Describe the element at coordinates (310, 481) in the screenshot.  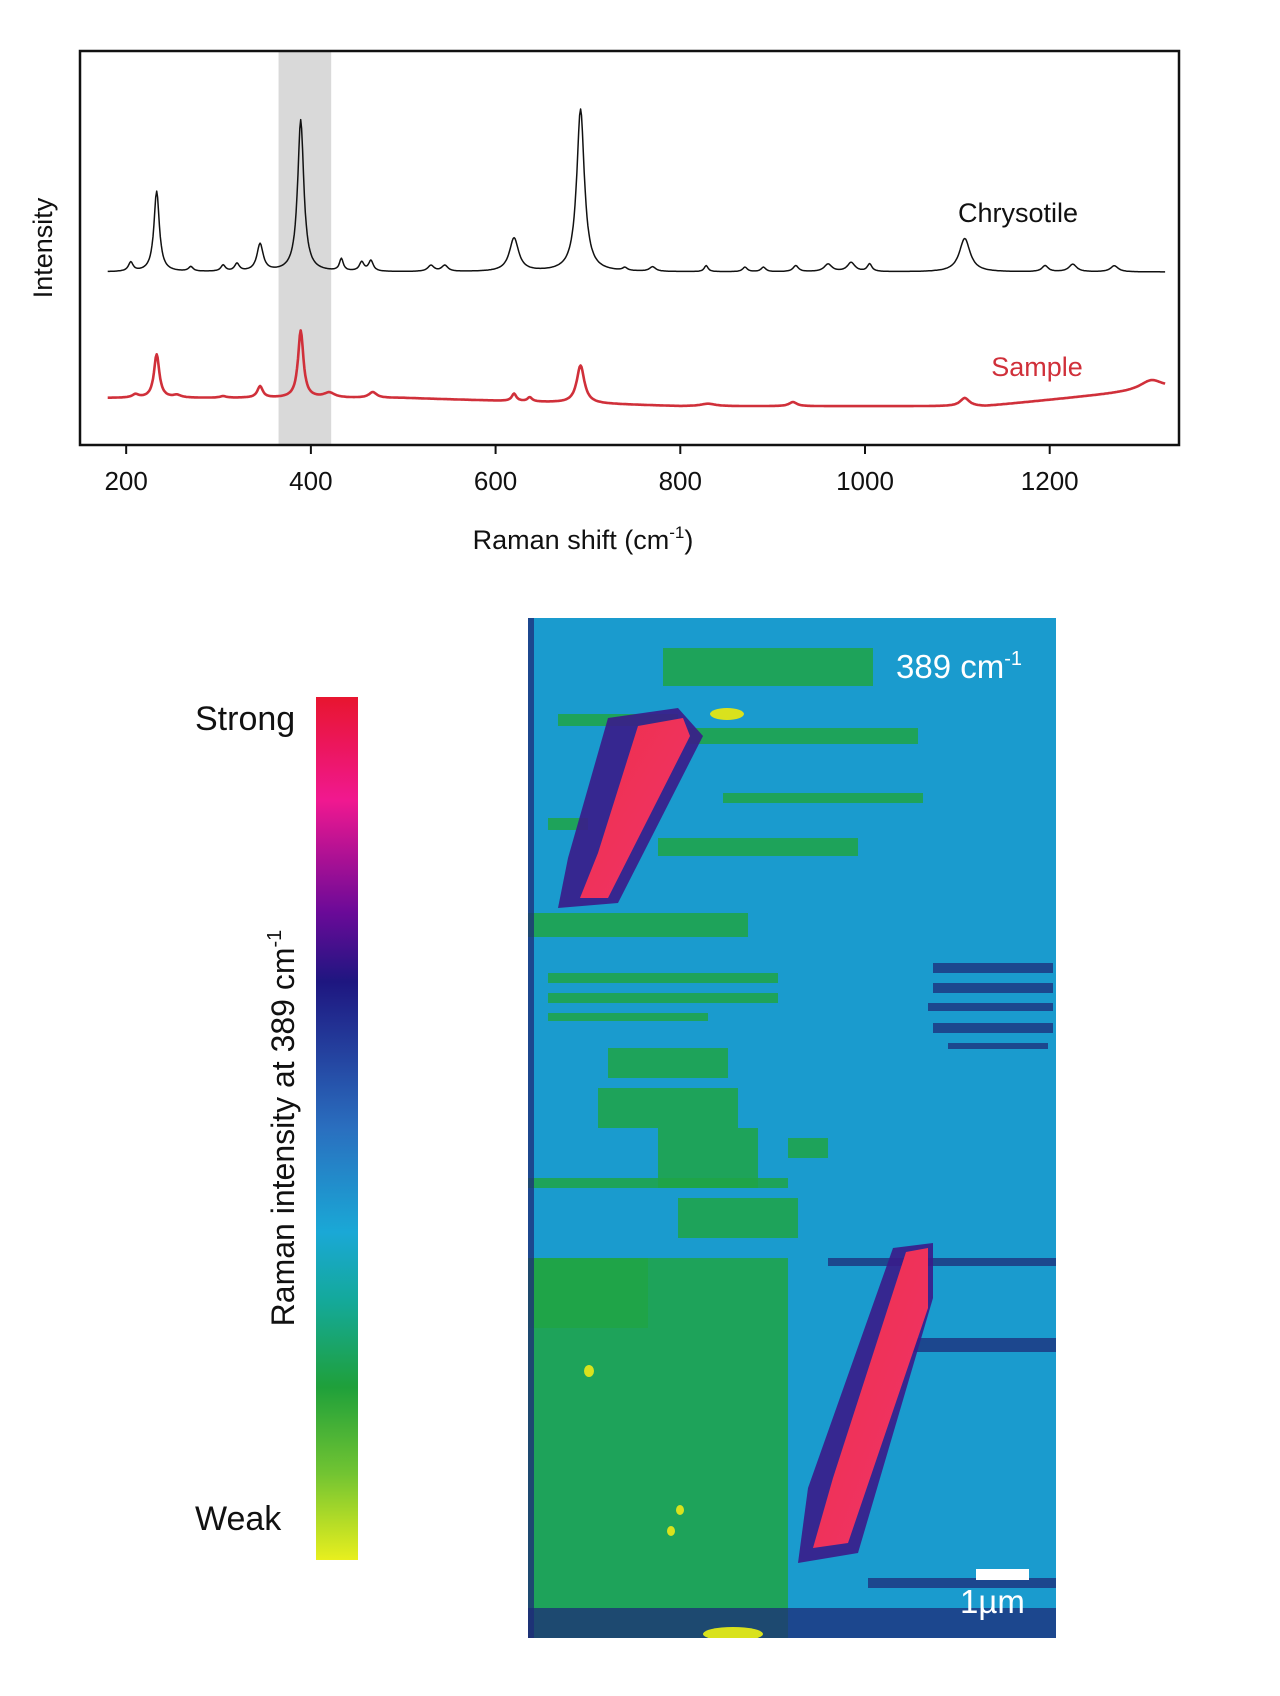
I see `x-tick-label: 400` at that location.